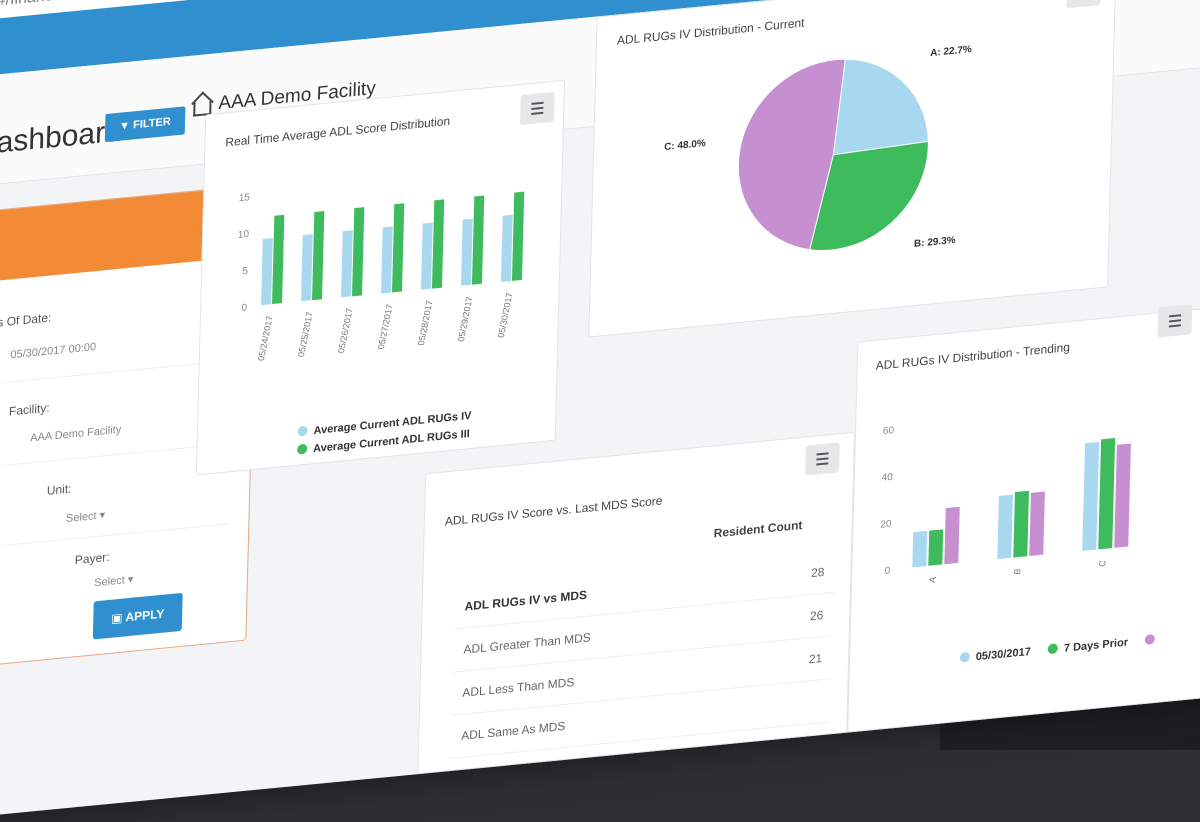 Image resolution: width=1200 pixels, height=822 pixels. I want to click on x-tick-label: 05/27/2017, so click(385, 327).